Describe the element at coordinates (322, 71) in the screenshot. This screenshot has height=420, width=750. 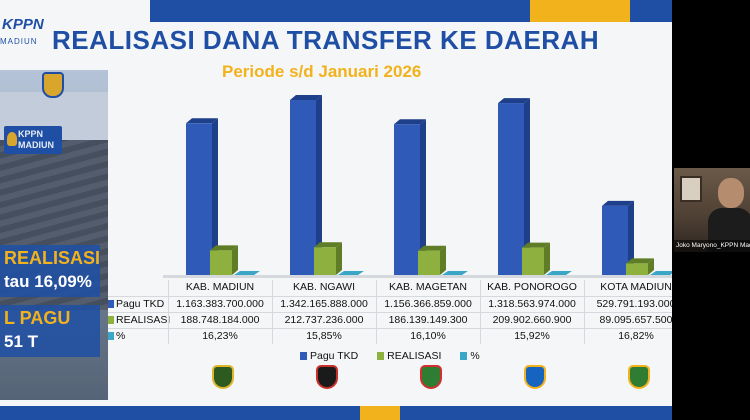
I see `slide-subtitle: Periode s/d Januari 2026` at that location.